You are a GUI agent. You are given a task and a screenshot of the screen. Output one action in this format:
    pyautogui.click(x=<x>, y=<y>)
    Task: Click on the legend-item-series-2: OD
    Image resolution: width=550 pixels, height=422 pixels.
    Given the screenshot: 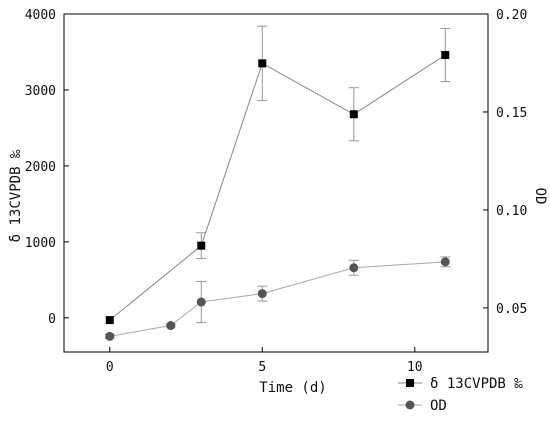 What is the action you would take?
    pyautogui.click(x=422, y=406)
    